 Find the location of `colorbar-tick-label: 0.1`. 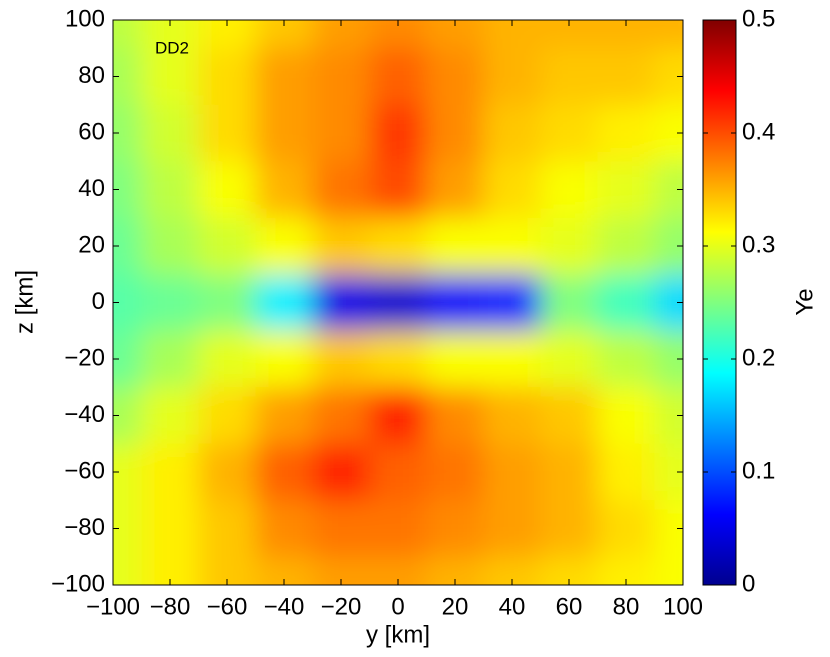

colorbar-tick-label: 0.1 is located at coordinates (758, 470).